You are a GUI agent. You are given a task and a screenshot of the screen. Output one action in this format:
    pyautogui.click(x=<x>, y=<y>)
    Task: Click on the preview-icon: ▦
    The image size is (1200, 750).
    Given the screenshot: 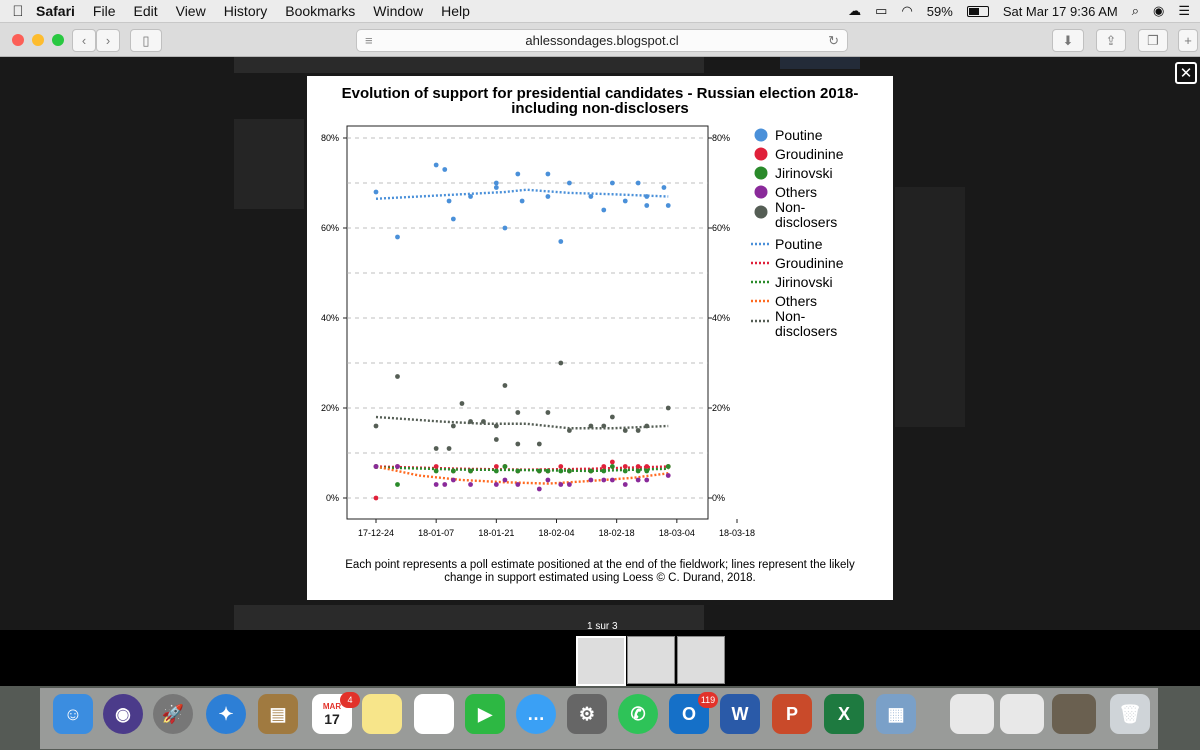 What is the action you would take?
    pyautogui.click(x=896, y=714)
    